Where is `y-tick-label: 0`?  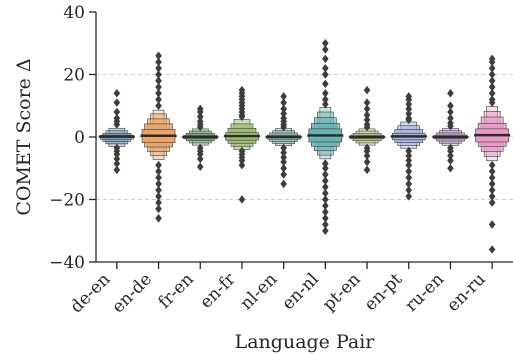 y-tick-label: 0 is located at coordinates (79, 138).